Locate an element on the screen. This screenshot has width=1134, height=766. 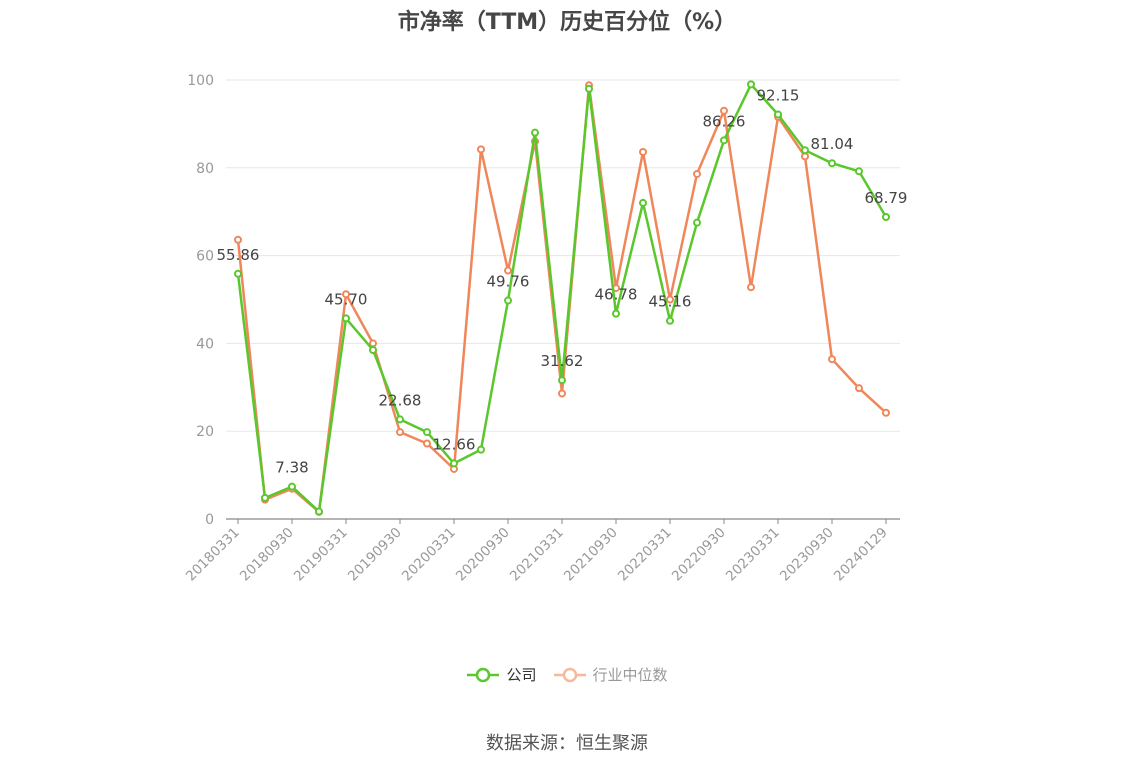
data-label: 45.16 is located at coordinates (670, 302).